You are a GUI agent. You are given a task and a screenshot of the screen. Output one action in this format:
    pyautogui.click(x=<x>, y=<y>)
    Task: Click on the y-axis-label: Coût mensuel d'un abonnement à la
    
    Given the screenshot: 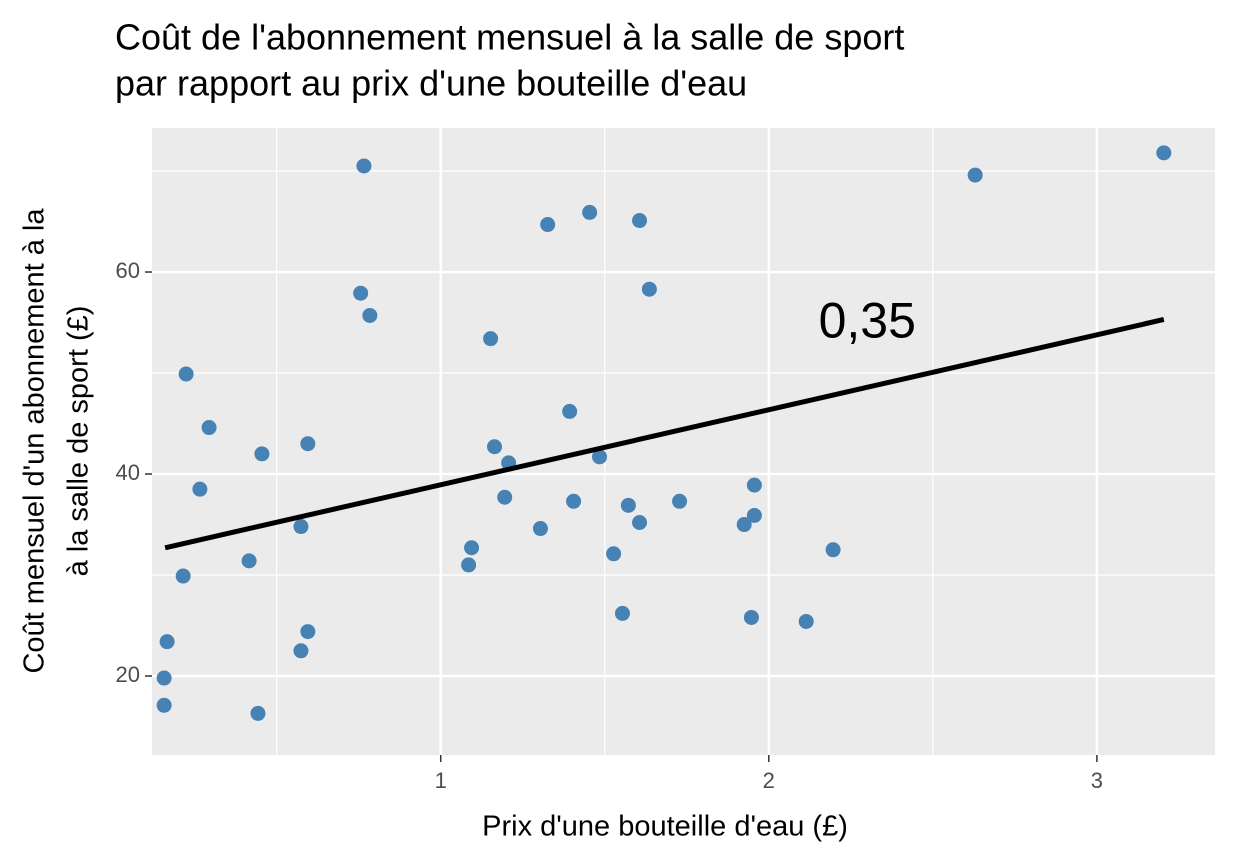 What is the action you would take?
    pyautogui.click(x=35, y=441)
    